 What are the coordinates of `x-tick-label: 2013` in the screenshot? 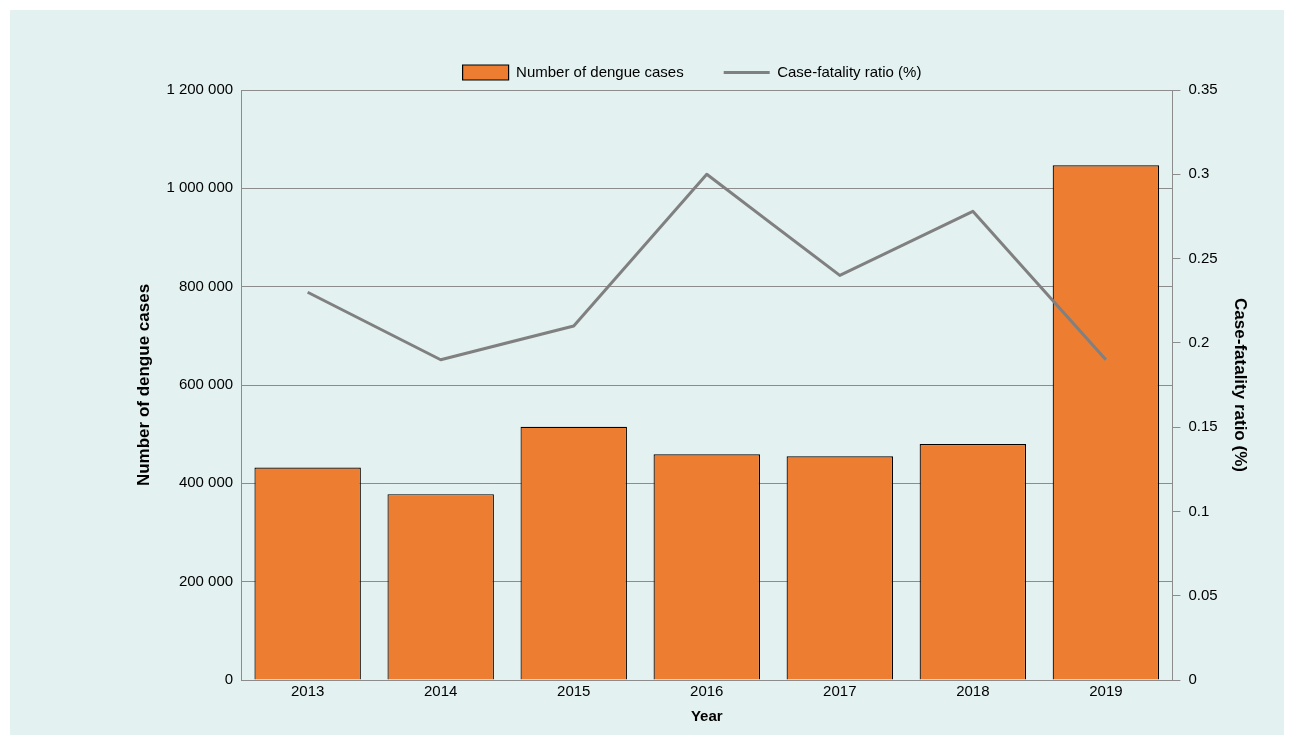 It's located at (307, 691).